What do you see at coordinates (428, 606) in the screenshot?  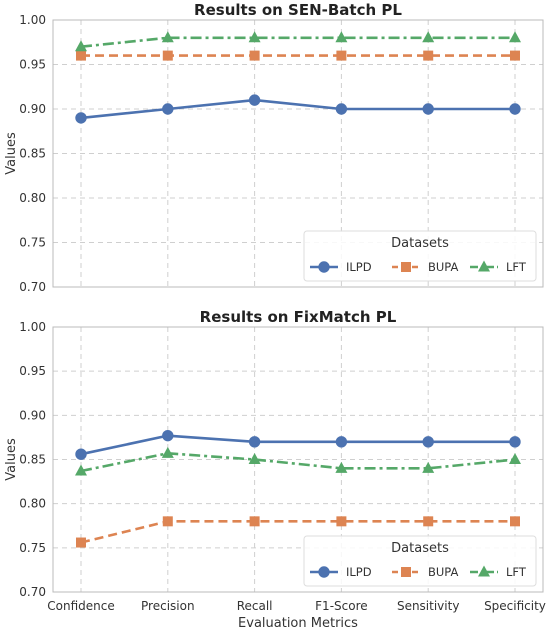 I see `x-tick-label: Sensitivity` at bounding box center [428, 606].